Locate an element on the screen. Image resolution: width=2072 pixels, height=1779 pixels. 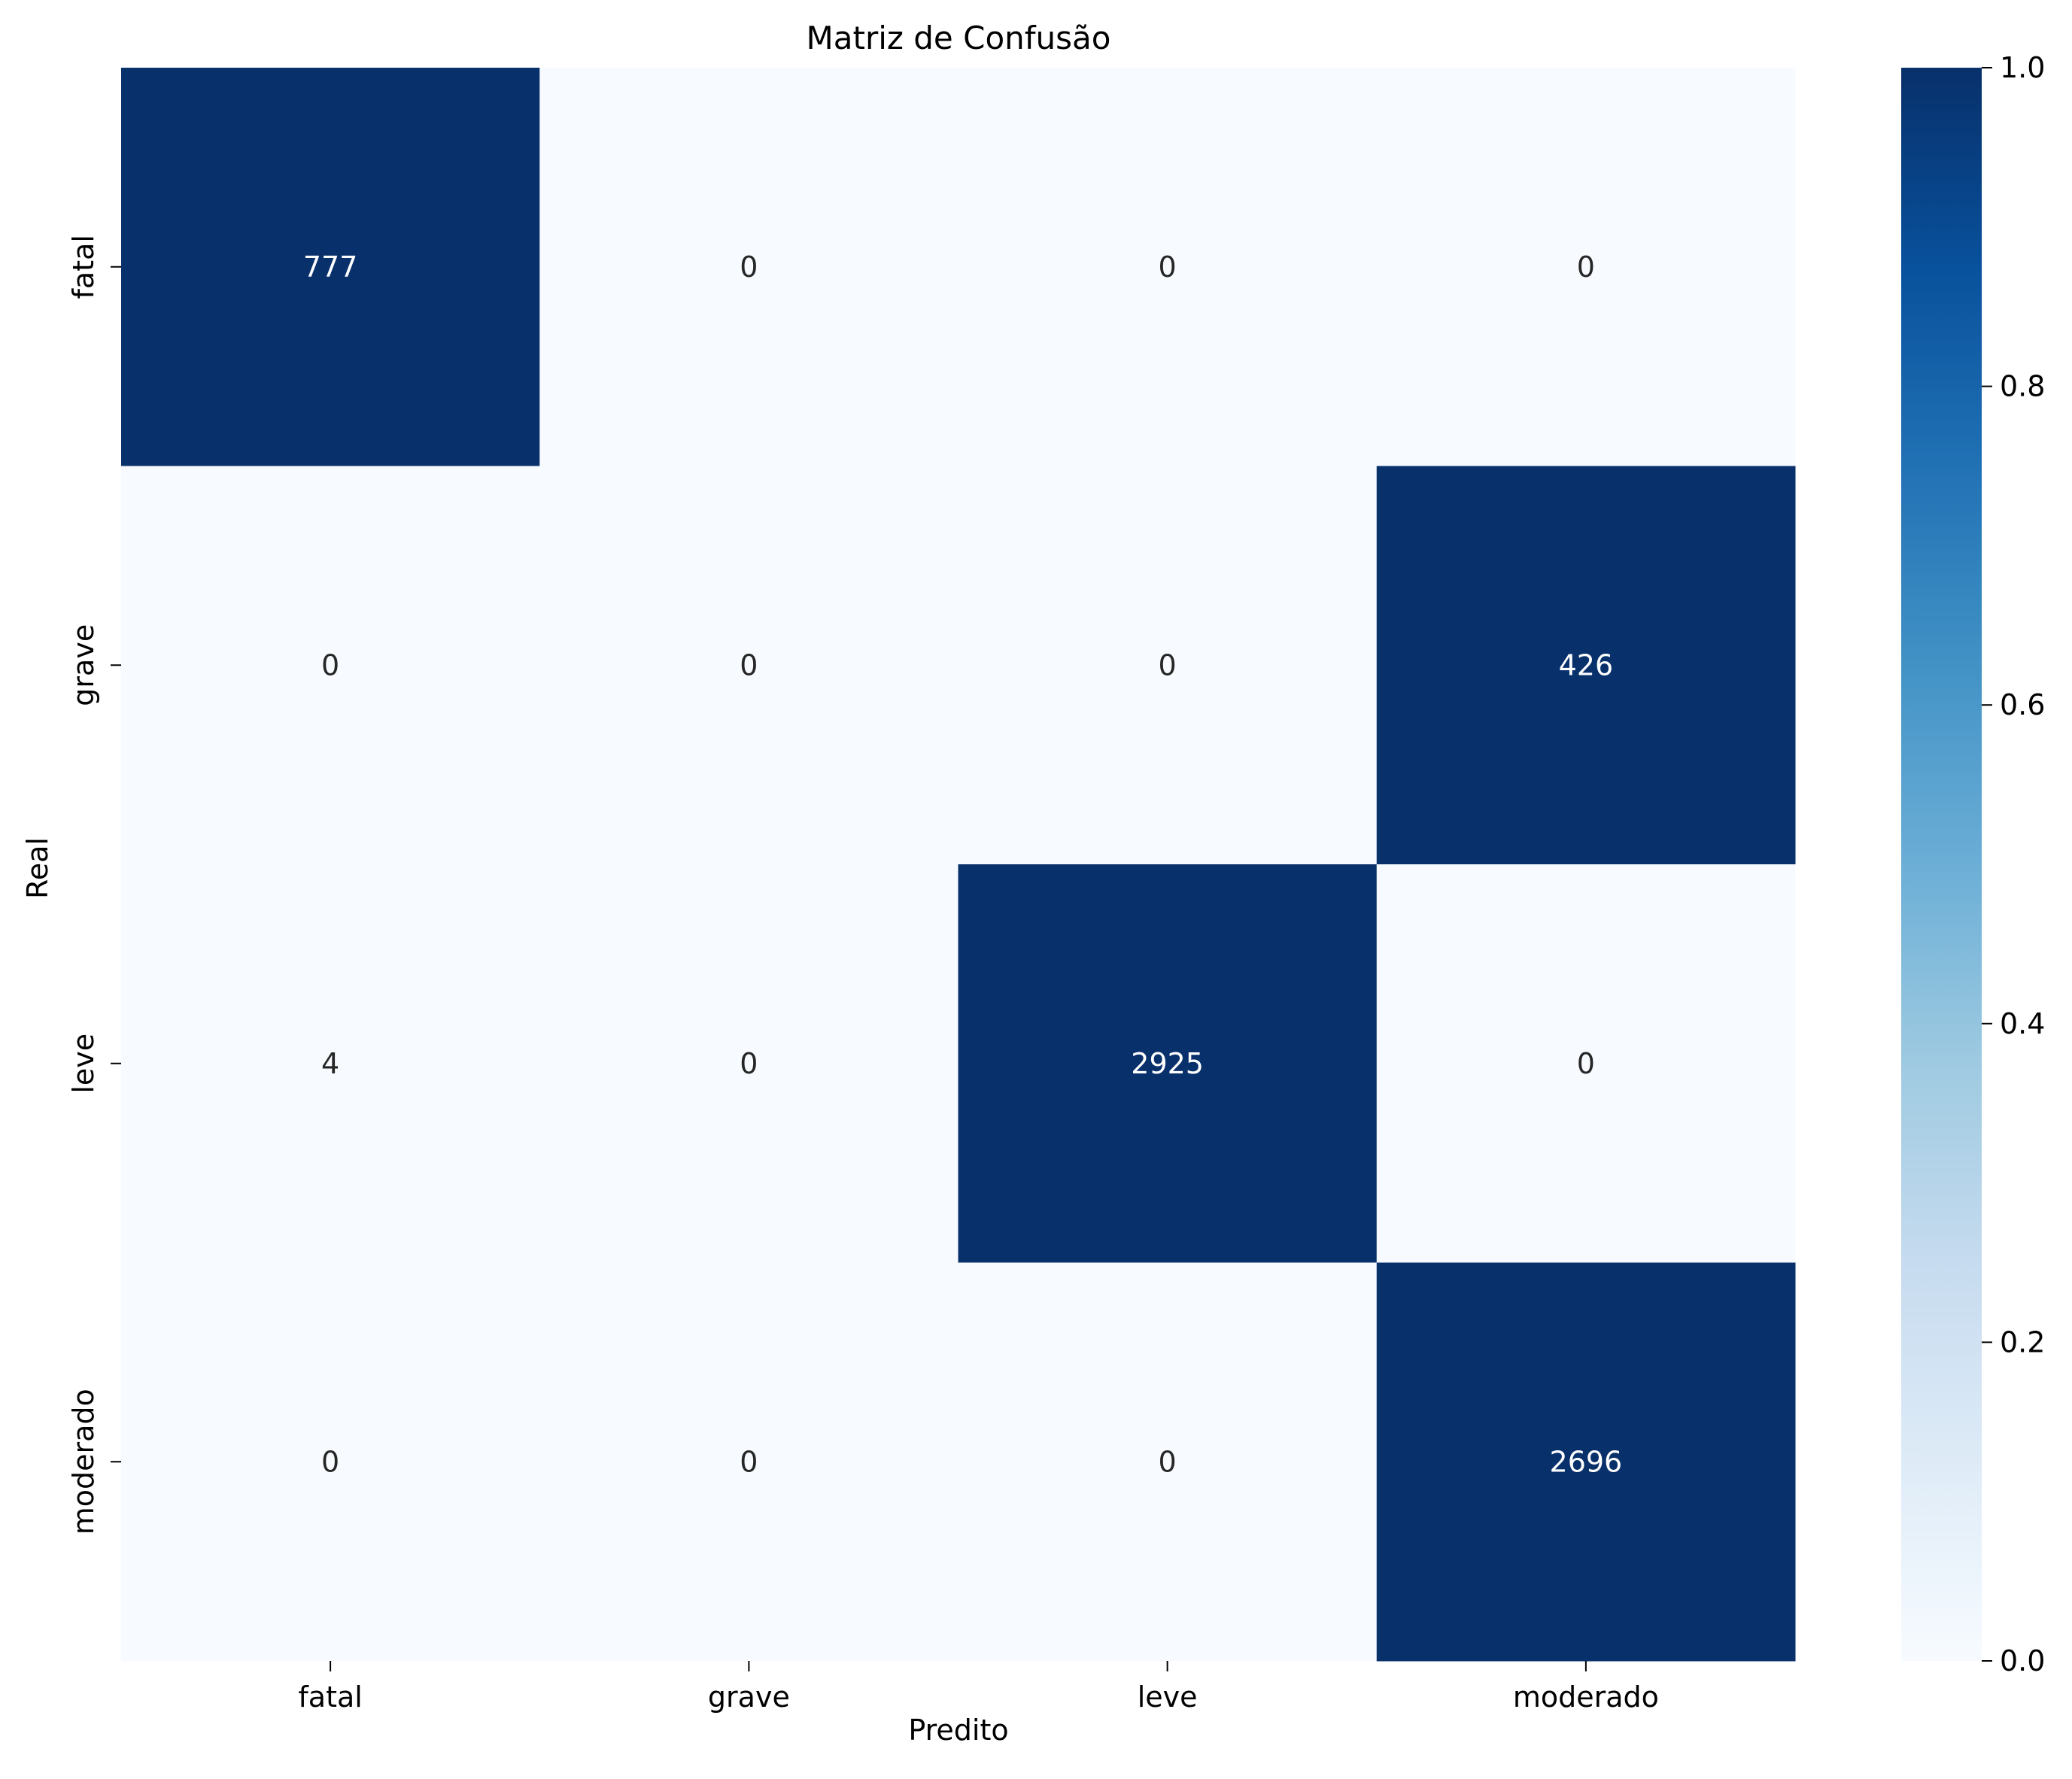
colorbar-gradient is located at coordinates (1941, 865).